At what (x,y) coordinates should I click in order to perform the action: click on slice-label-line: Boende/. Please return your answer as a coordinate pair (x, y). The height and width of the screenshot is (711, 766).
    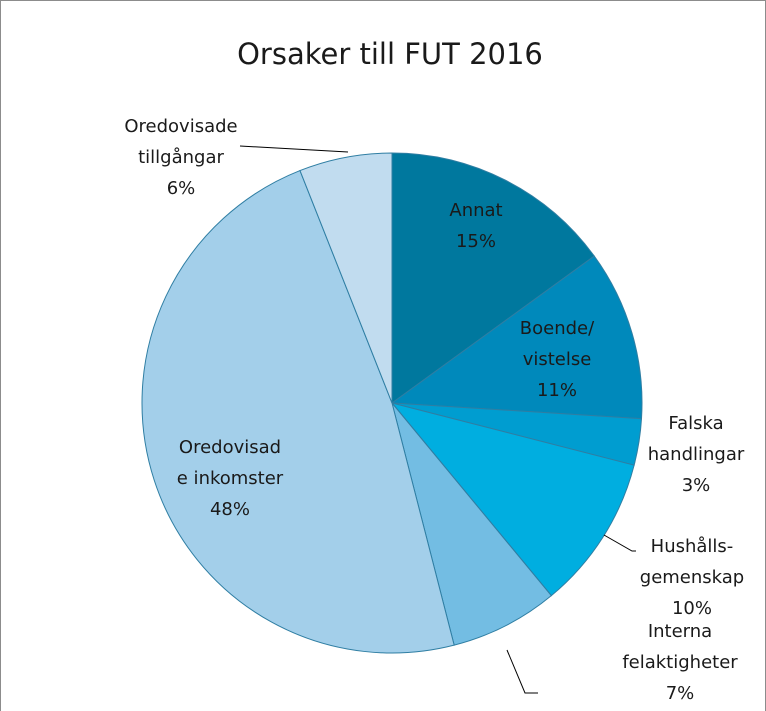
    Looking at the image, I should click on (557, 328).